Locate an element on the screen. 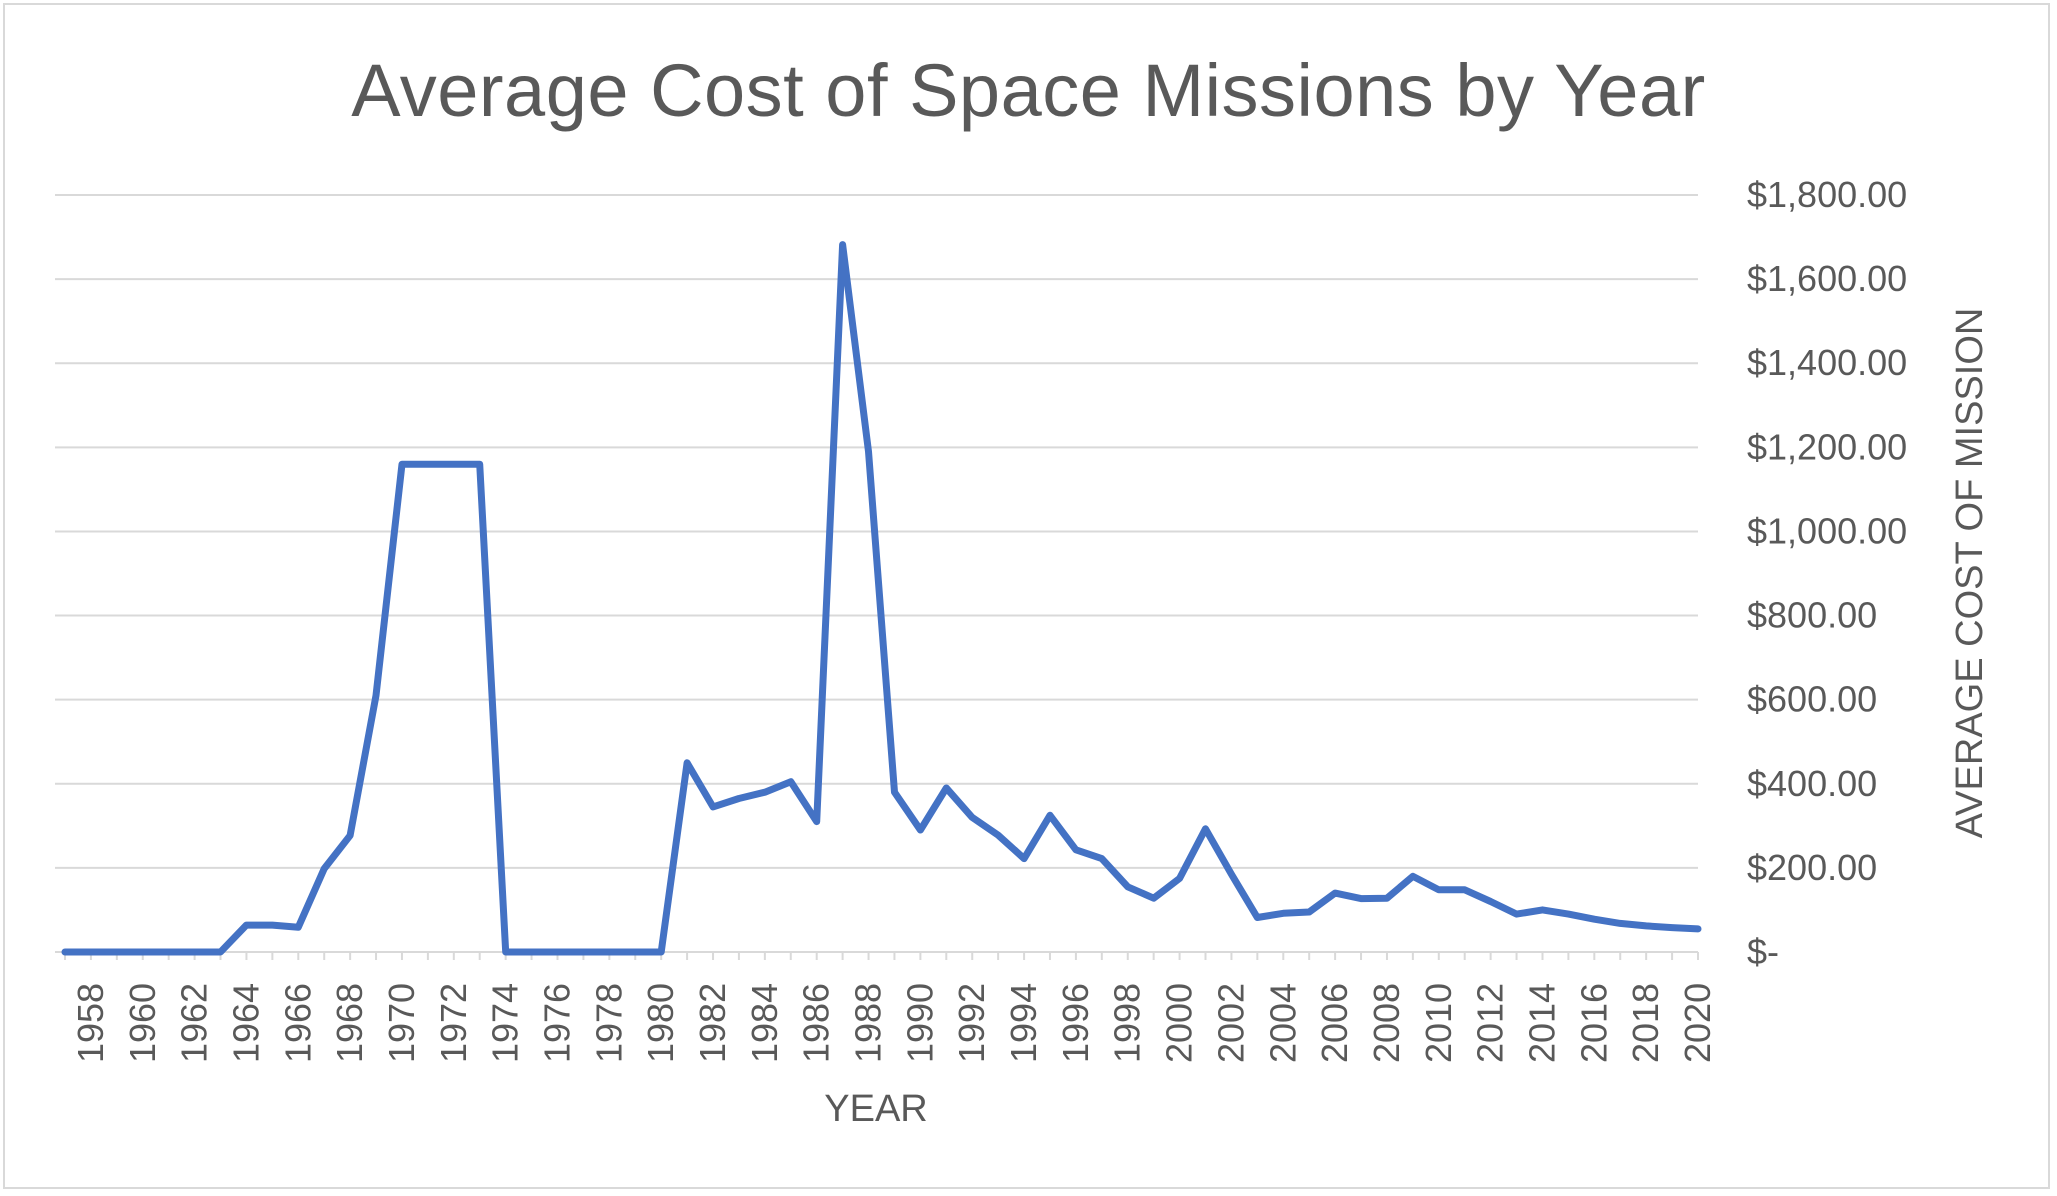 The image size is (2057, 1196). x-tick-label: 2004 is located at coordinates (1282, 1023).